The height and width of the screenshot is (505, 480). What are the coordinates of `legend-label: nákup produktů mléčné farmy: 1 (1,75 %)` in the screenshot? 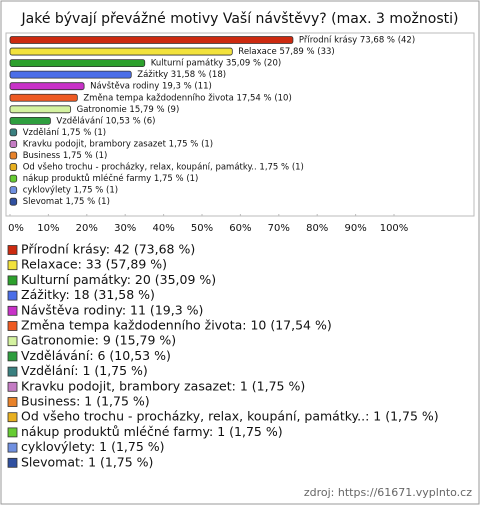 It's located at (152, 431).